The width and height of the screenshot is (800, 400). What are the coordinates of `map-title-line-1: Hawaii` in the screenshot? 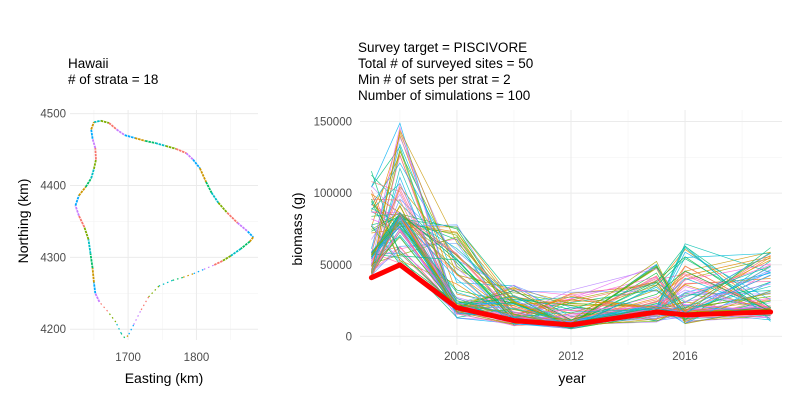 It's located at (88, 63).